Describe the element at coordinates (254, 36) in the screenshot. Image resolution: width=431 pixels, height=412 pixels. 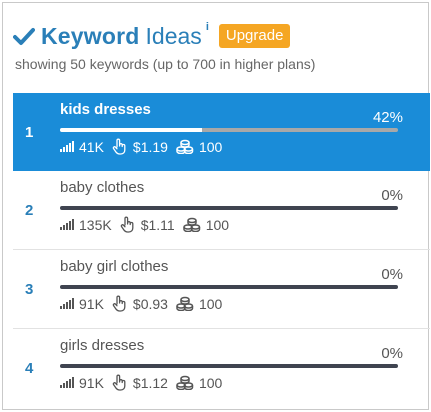
I see `upgrade-button: Upgrade` at that location.